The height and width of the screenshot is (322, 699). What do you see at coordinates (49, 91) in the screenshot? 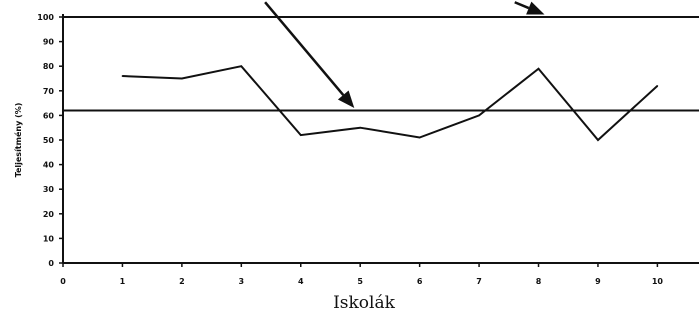
I see `y-tick-label: 70` at bounding box center [49, 91].